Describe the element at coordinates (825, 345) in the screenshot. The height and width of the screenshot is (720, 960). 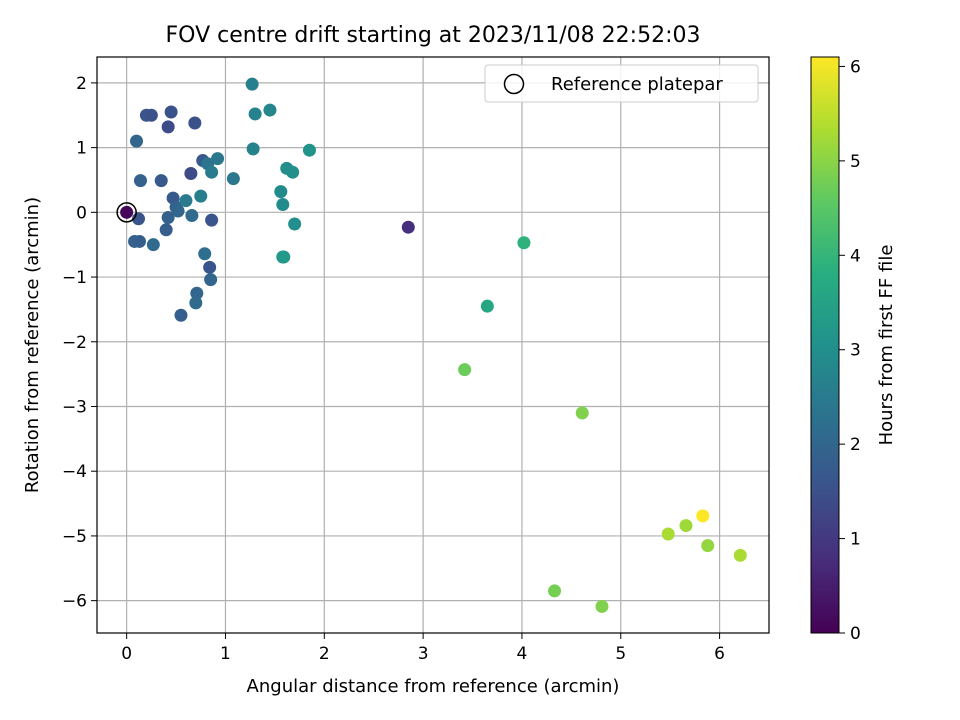
I see `colorbar` at that location.